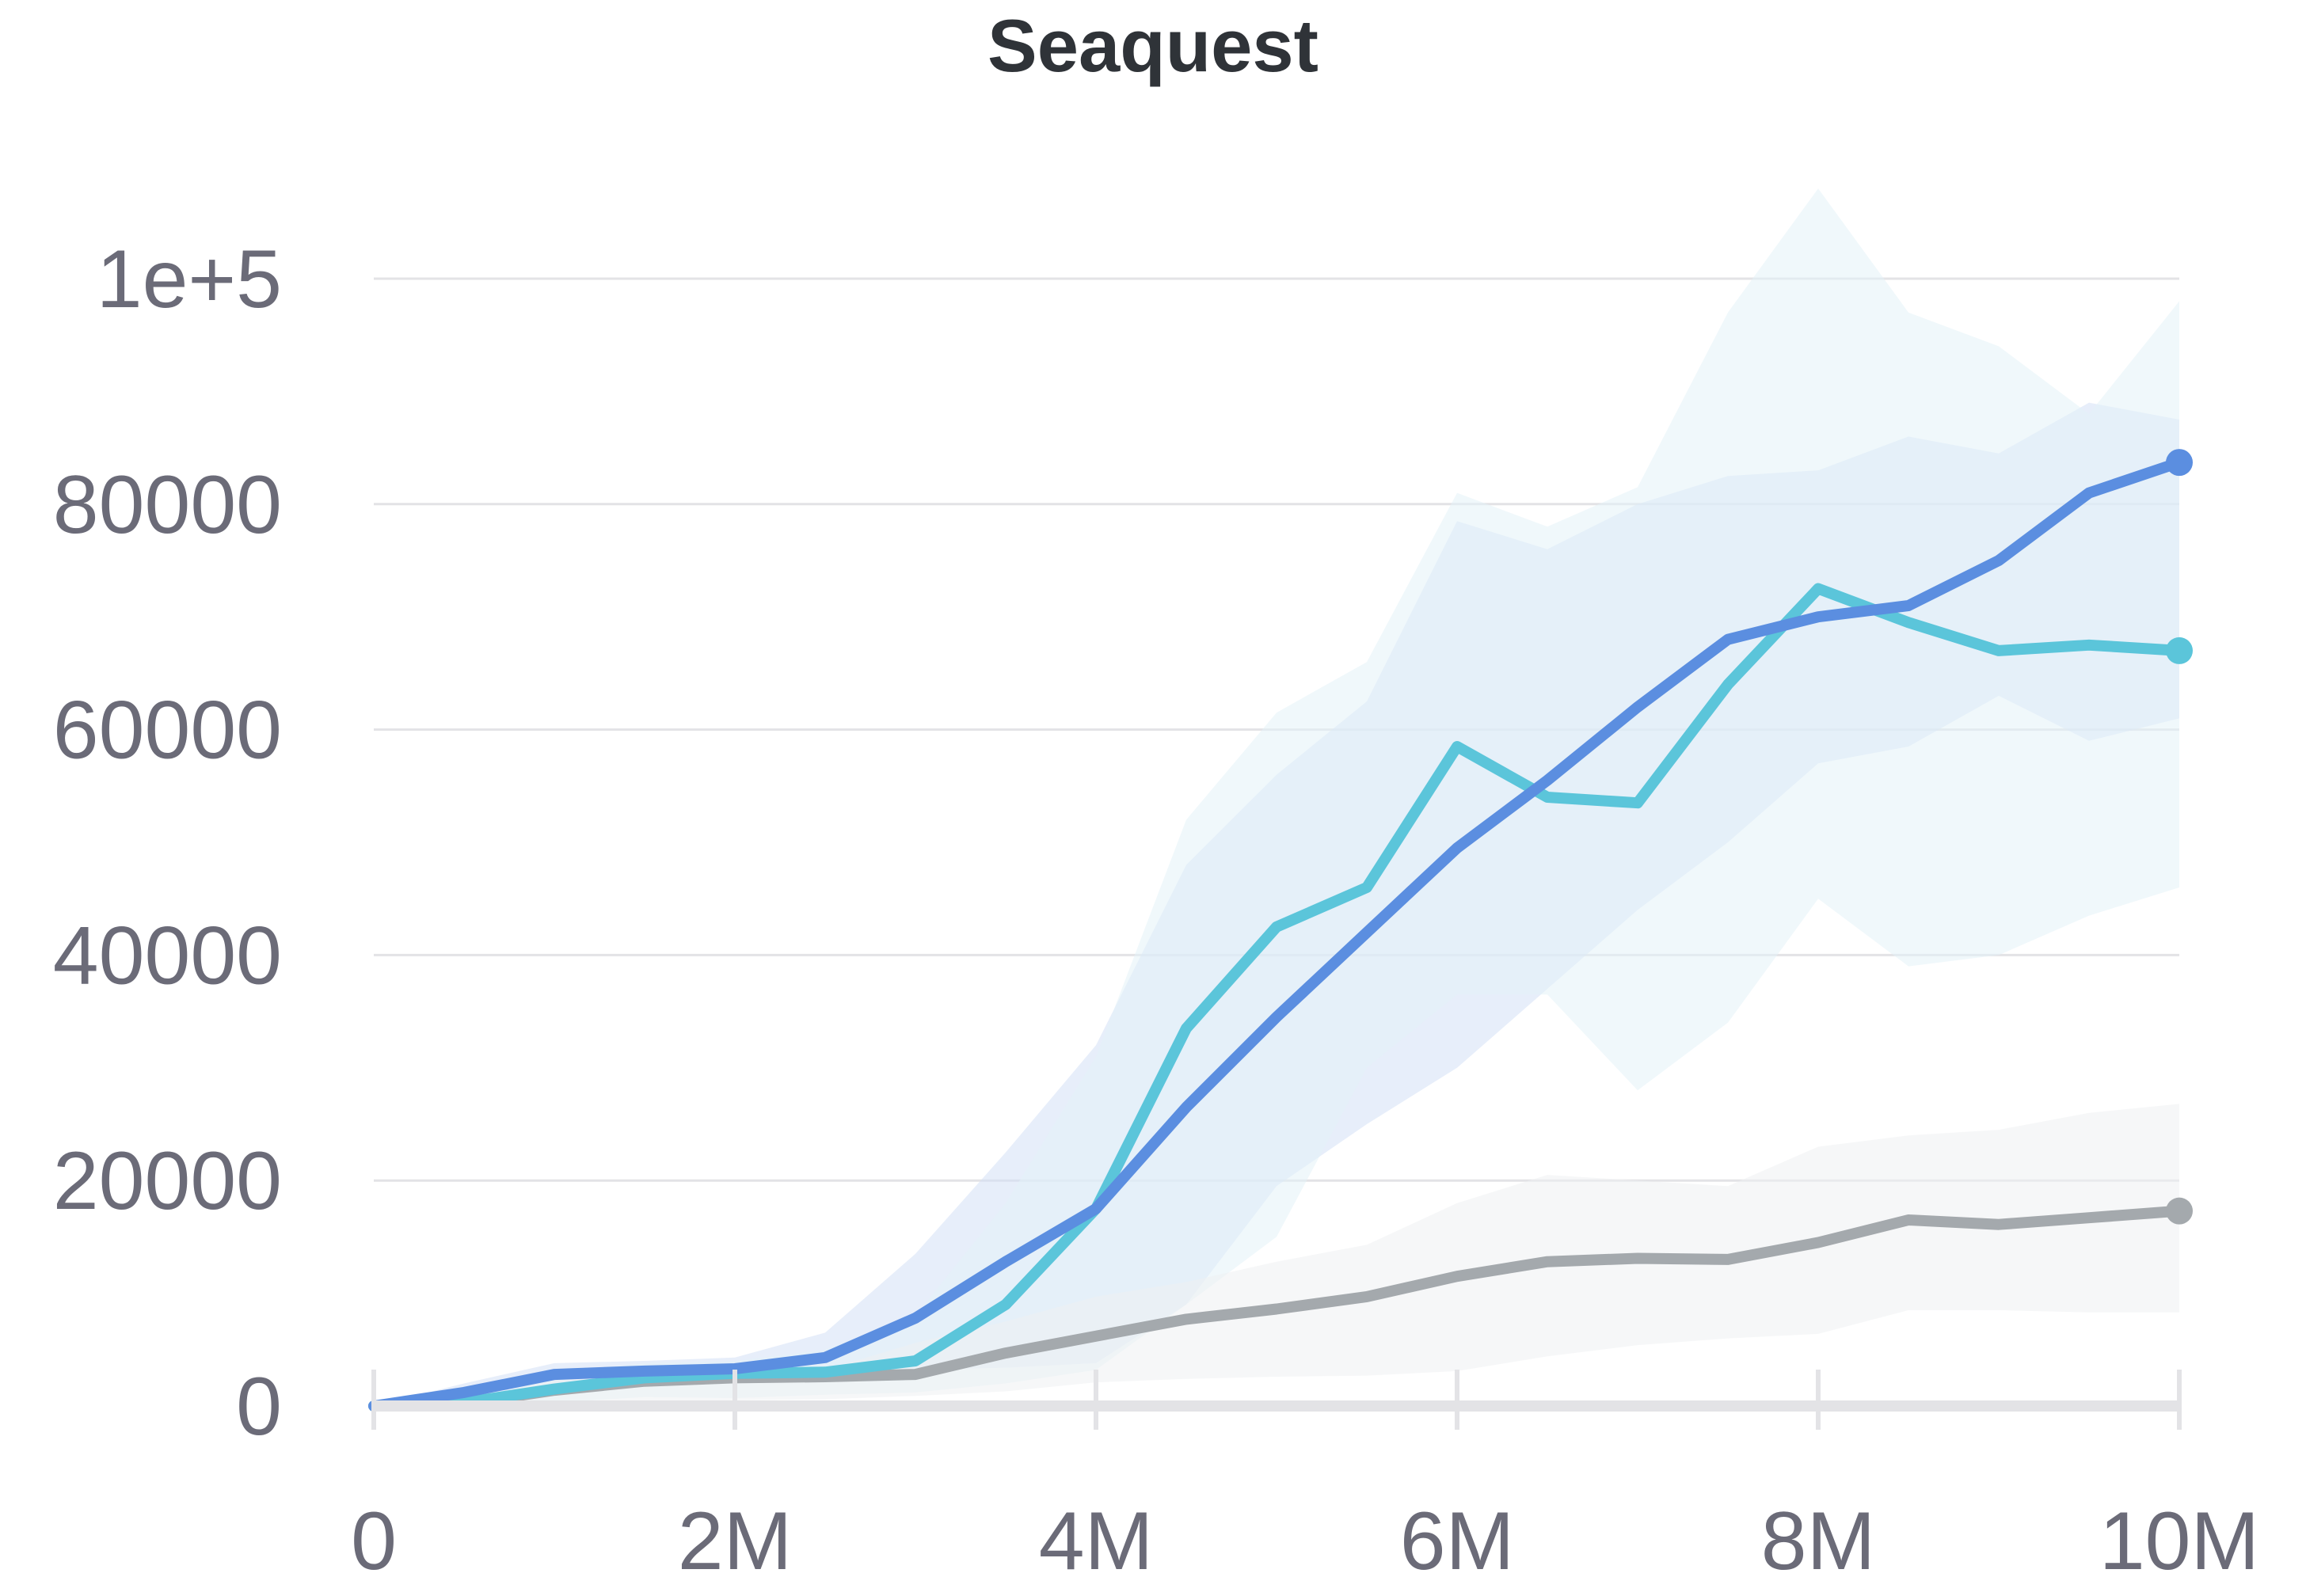 The image size is (2306, 1596). Describe the element at coordinates (1096, 1541) in the screenshot. I see `x-tick-label-2: 4M` at that location.